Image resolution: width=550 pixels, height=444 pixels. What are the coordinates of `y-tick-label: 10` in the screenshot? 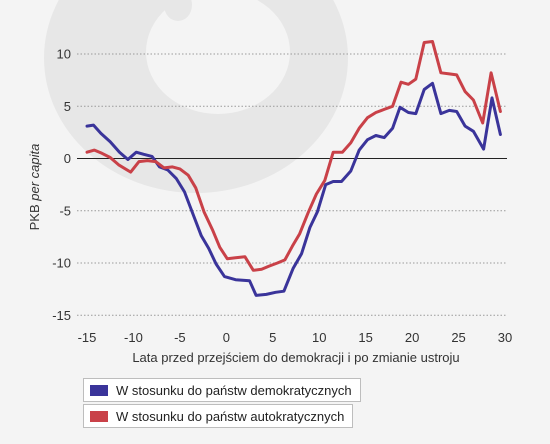 It's located at (64, 54).